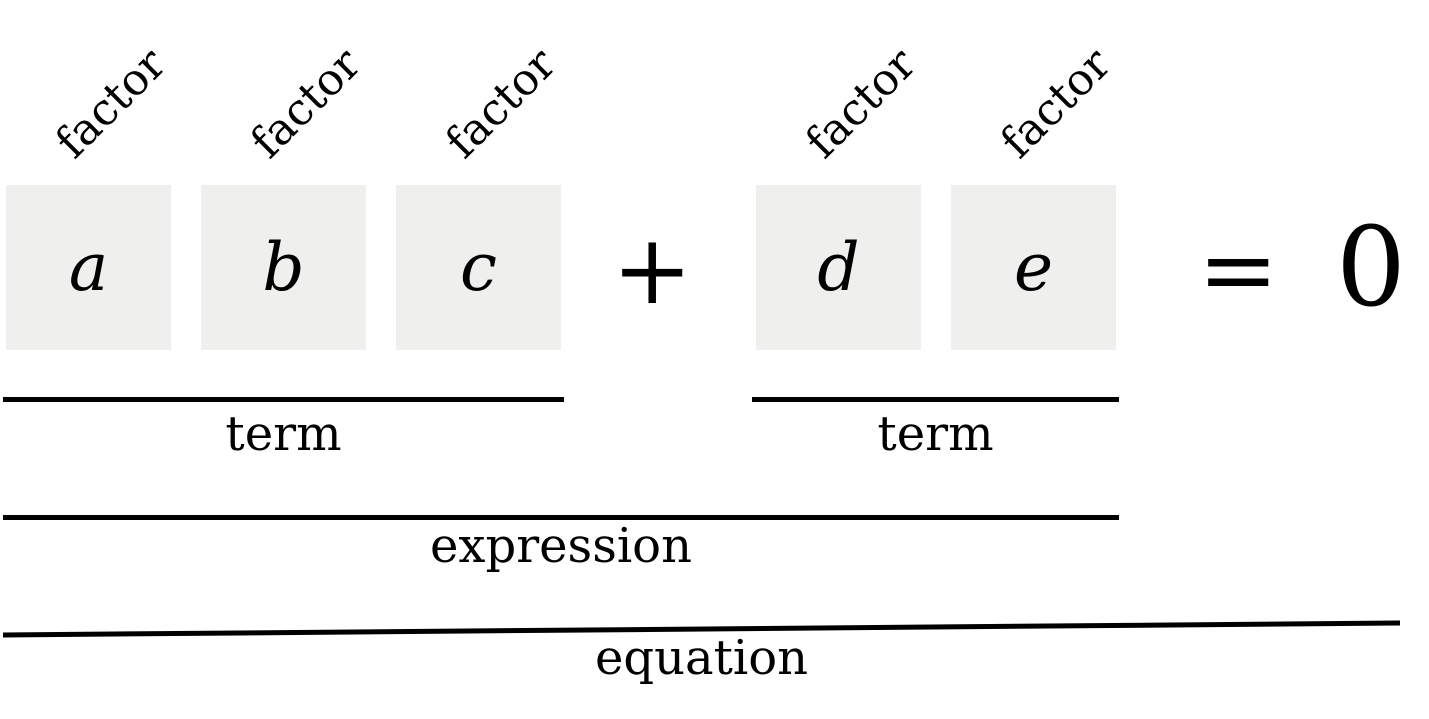  I want to click on equals-sign: =, so click(1238, 270).